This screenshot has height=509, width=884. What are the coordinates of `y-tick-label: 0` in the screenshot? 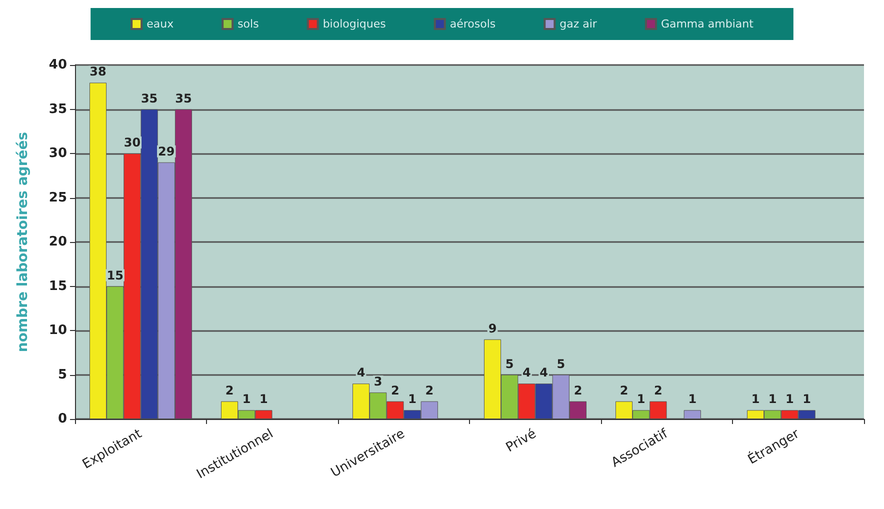 It's located at (62, 419).